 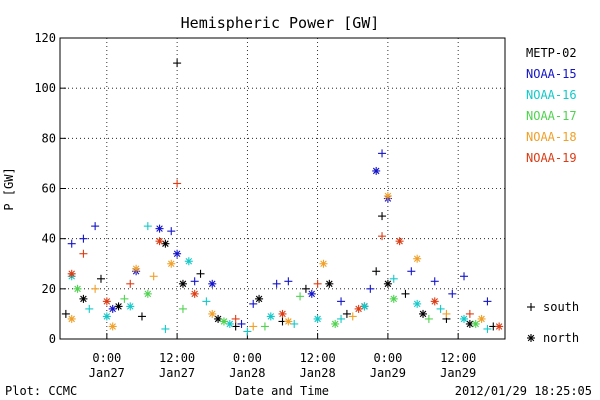 What do you see at coordinates (280, 23) in the screenshot?
I see `chart-title: Hemispheric Power [GW]` at bounding box center [280, 23].